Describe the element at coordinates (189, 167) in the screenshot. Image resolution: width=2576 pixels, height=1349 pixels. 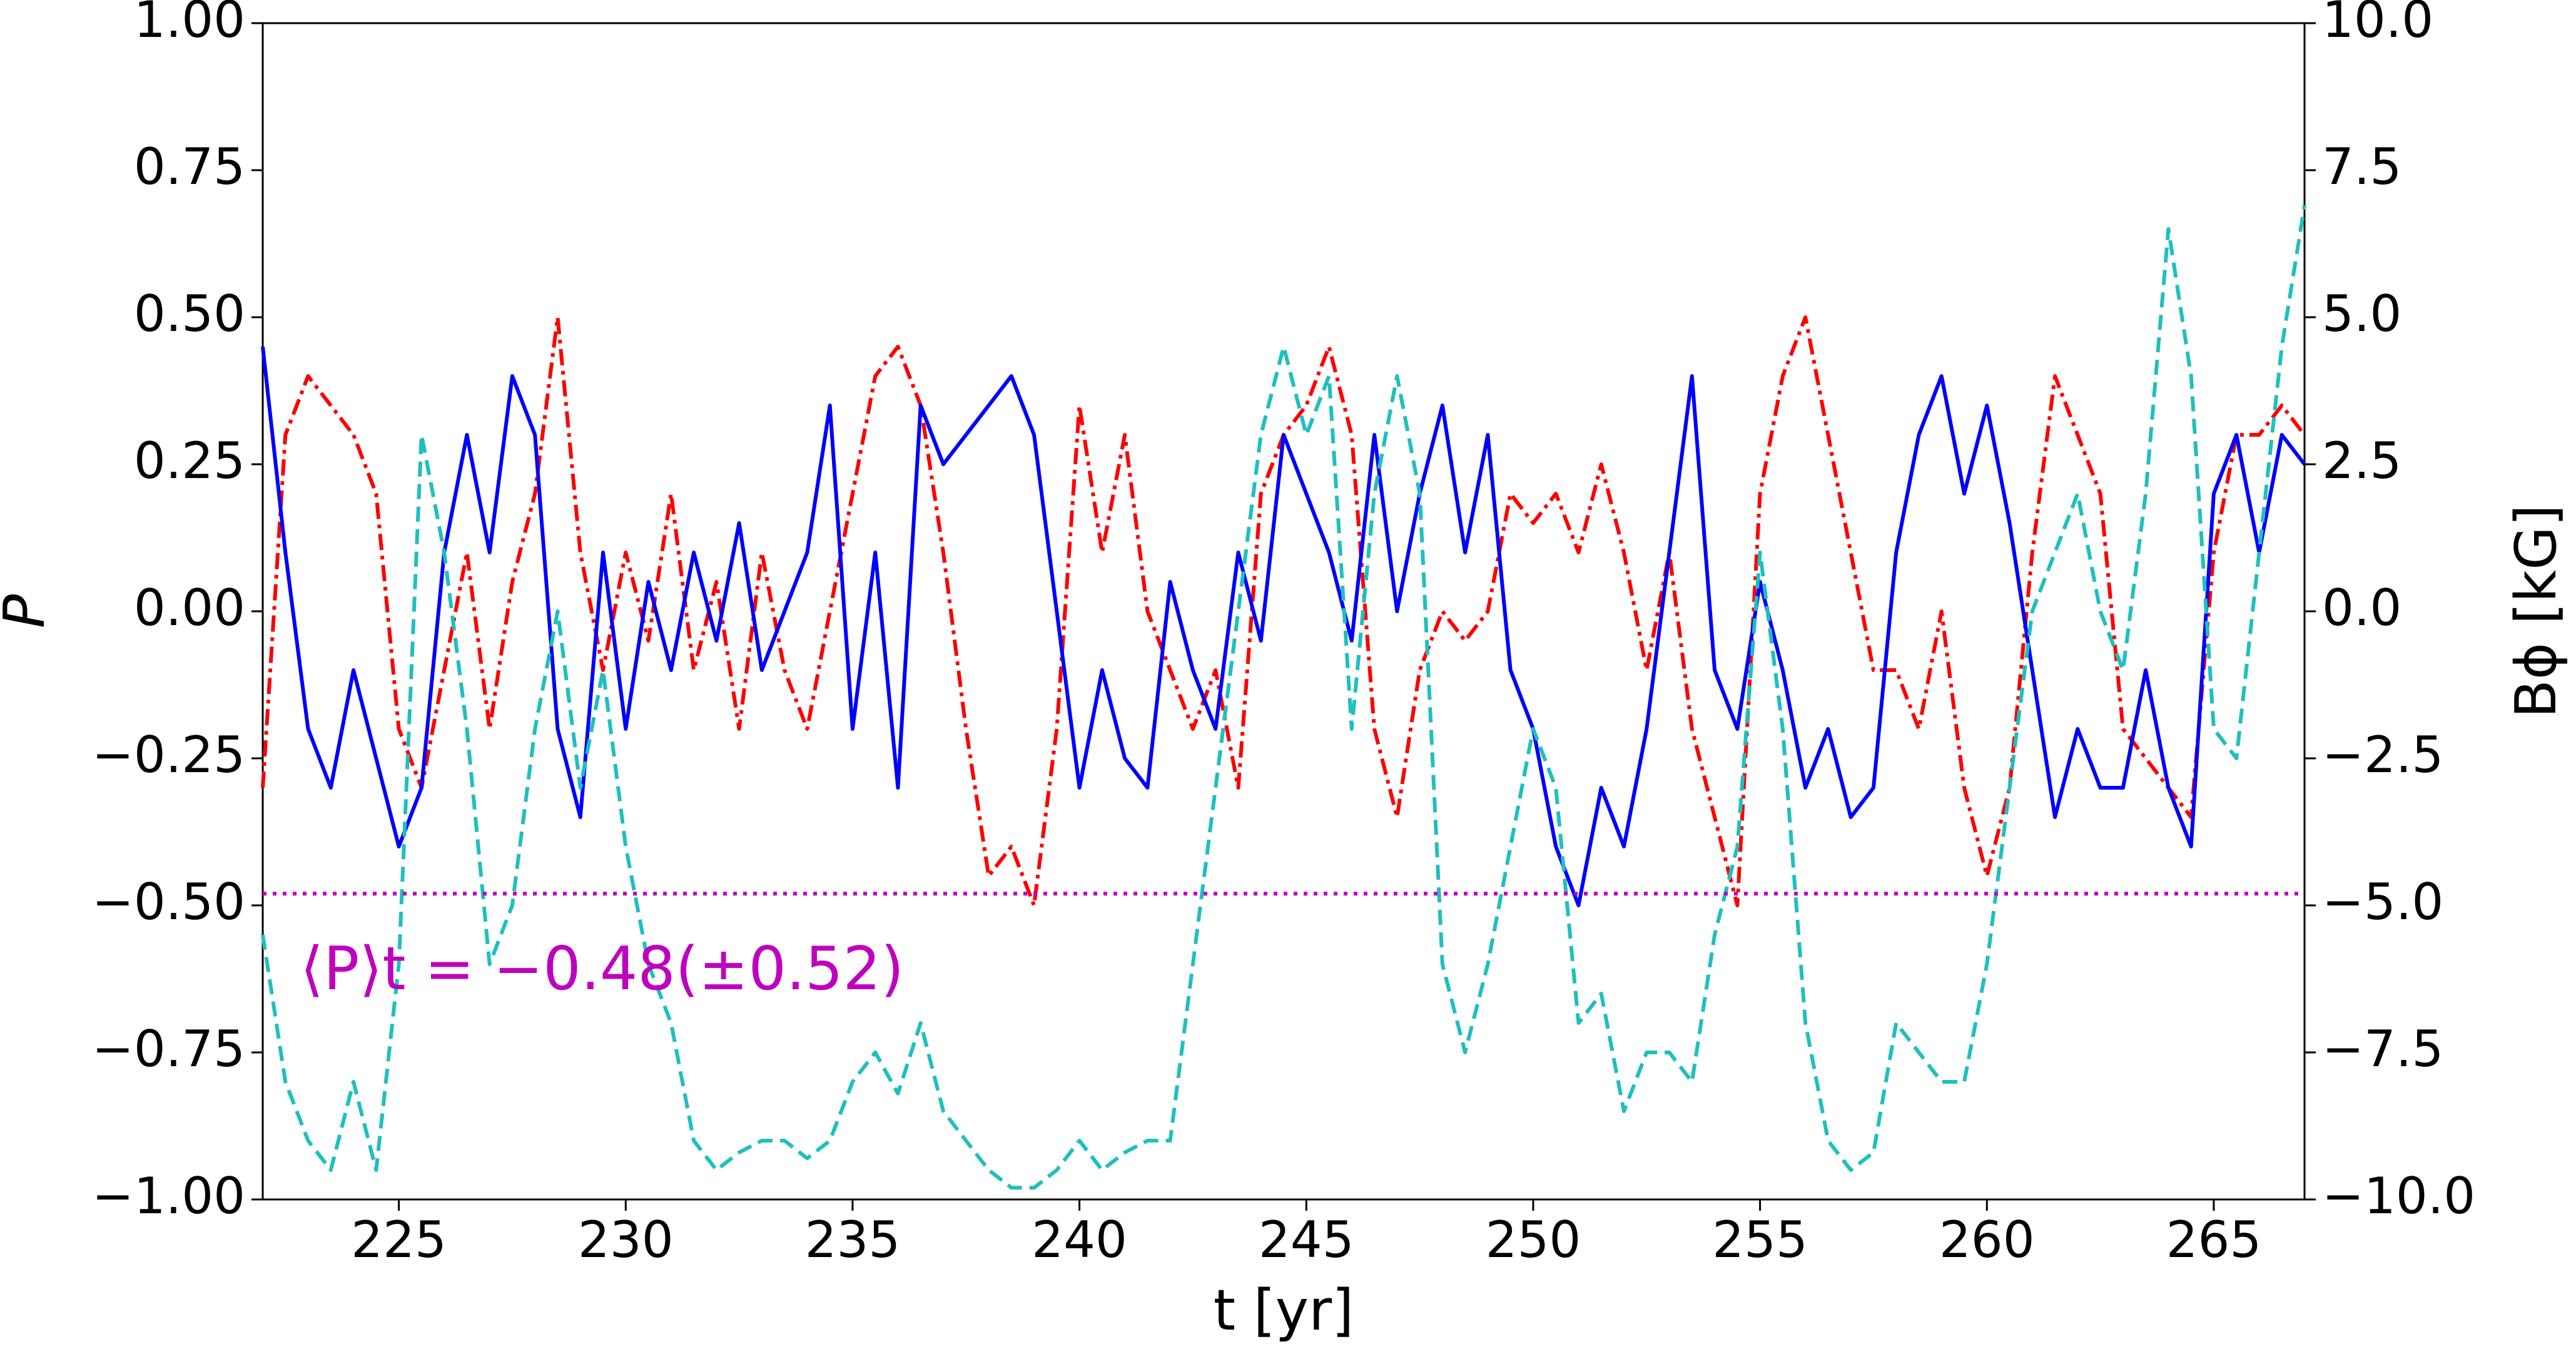
I see `y-tick-label: 0.75` at that location.